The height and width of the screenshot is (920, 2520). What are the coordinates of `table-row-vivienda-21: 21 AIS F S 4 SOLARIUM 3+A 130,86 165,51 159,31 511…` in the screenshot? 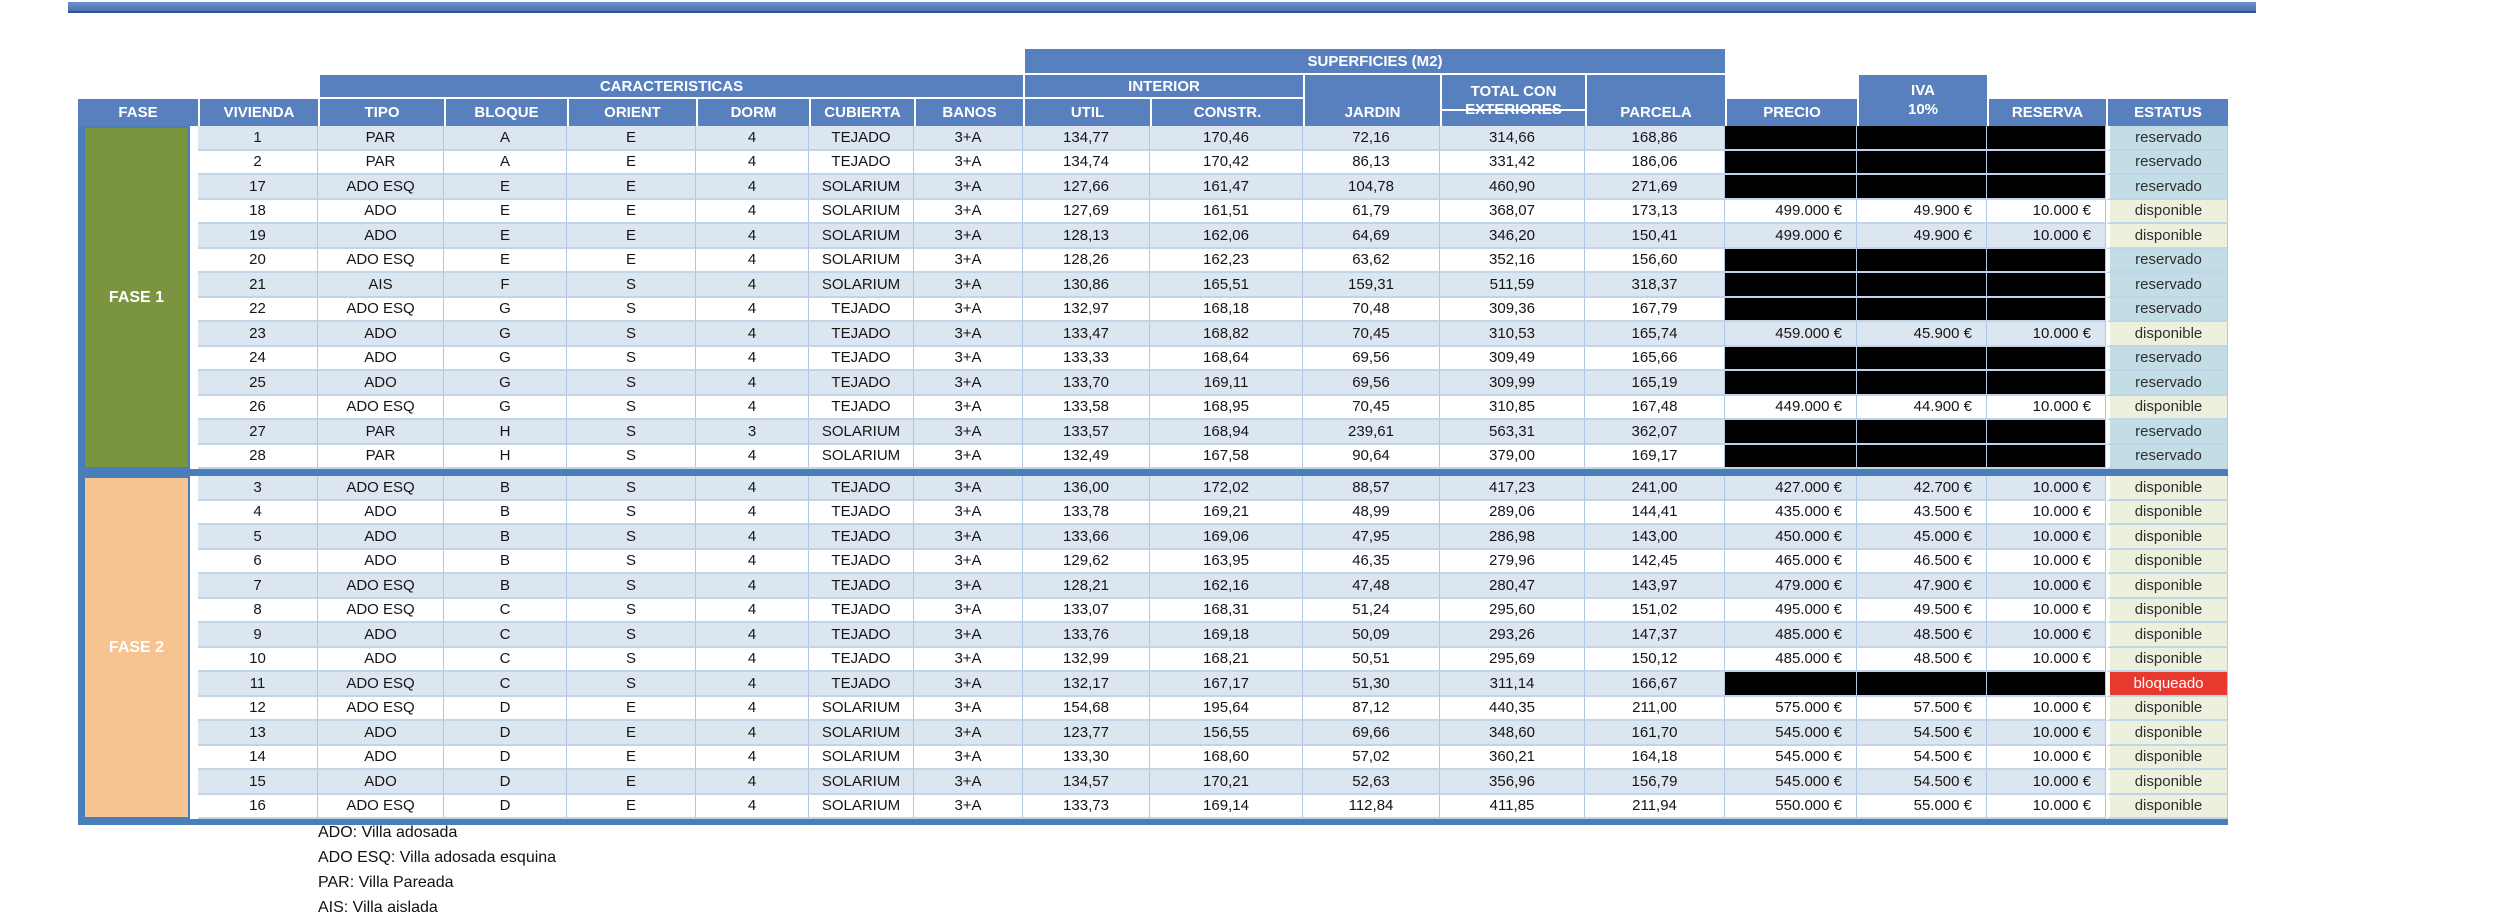 It's located at (1213, 285).